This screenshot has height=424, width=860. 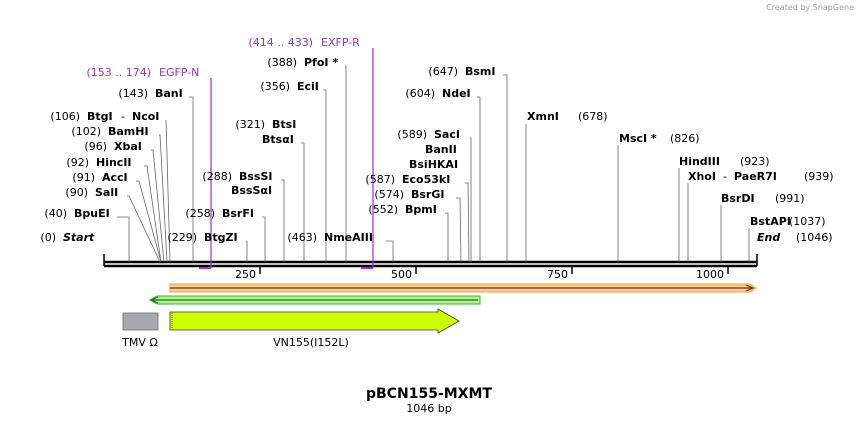 I want to click on site-name-2: NcoI, so click(x=145, y=116).